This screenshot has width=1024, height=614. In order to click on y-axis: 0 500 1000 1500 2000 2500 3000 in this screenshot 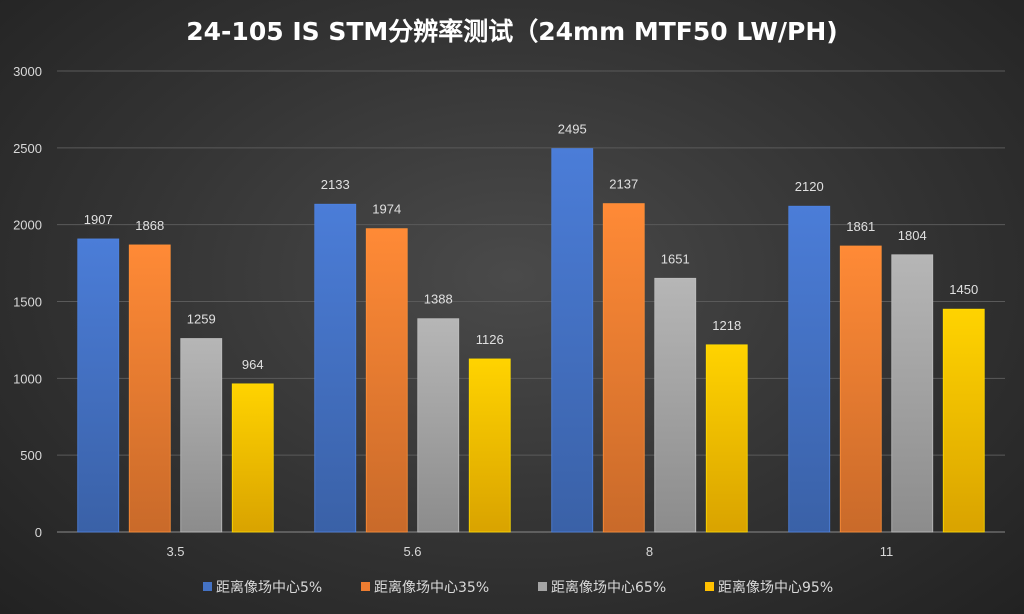, I will do `click(27, 302)`.